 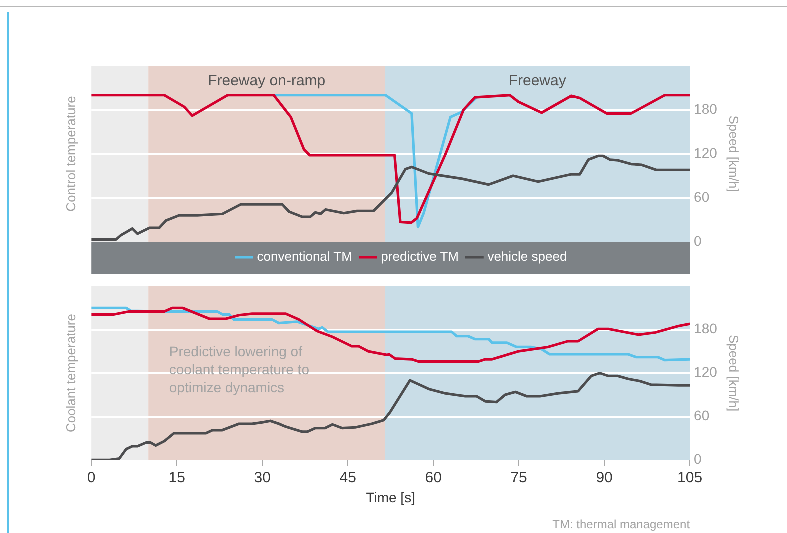 I want to click on x-tick-label: 15, so click(x=177, y=477).